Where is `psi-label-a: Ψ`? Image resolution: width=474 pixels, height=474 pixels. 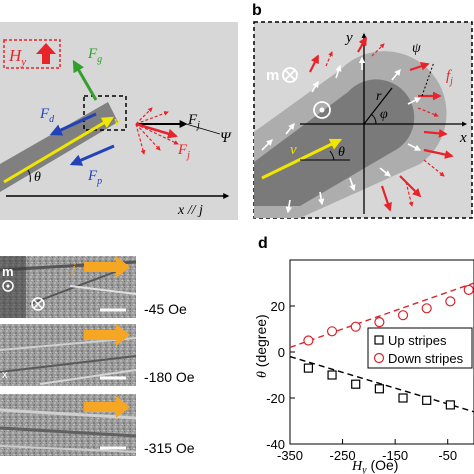 psi-label-a: Ψ is located at coordinates (226, 138).